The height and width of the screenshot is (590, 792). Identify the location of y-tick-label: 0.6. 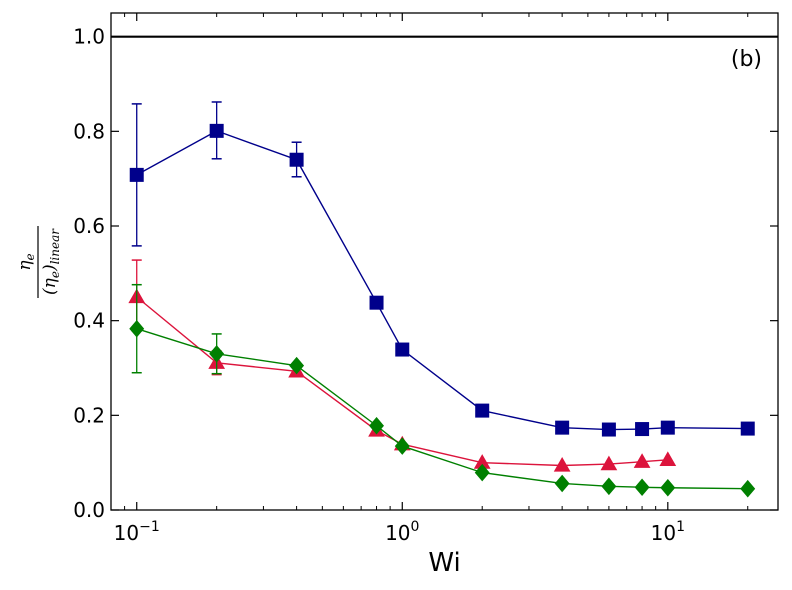
(89, 226).